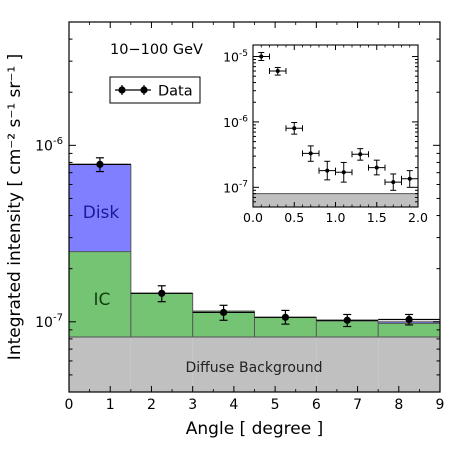 The height and width of the screenshot is (463, 463). I want to click on x-tick-label-5: 5, so click(275, 405).